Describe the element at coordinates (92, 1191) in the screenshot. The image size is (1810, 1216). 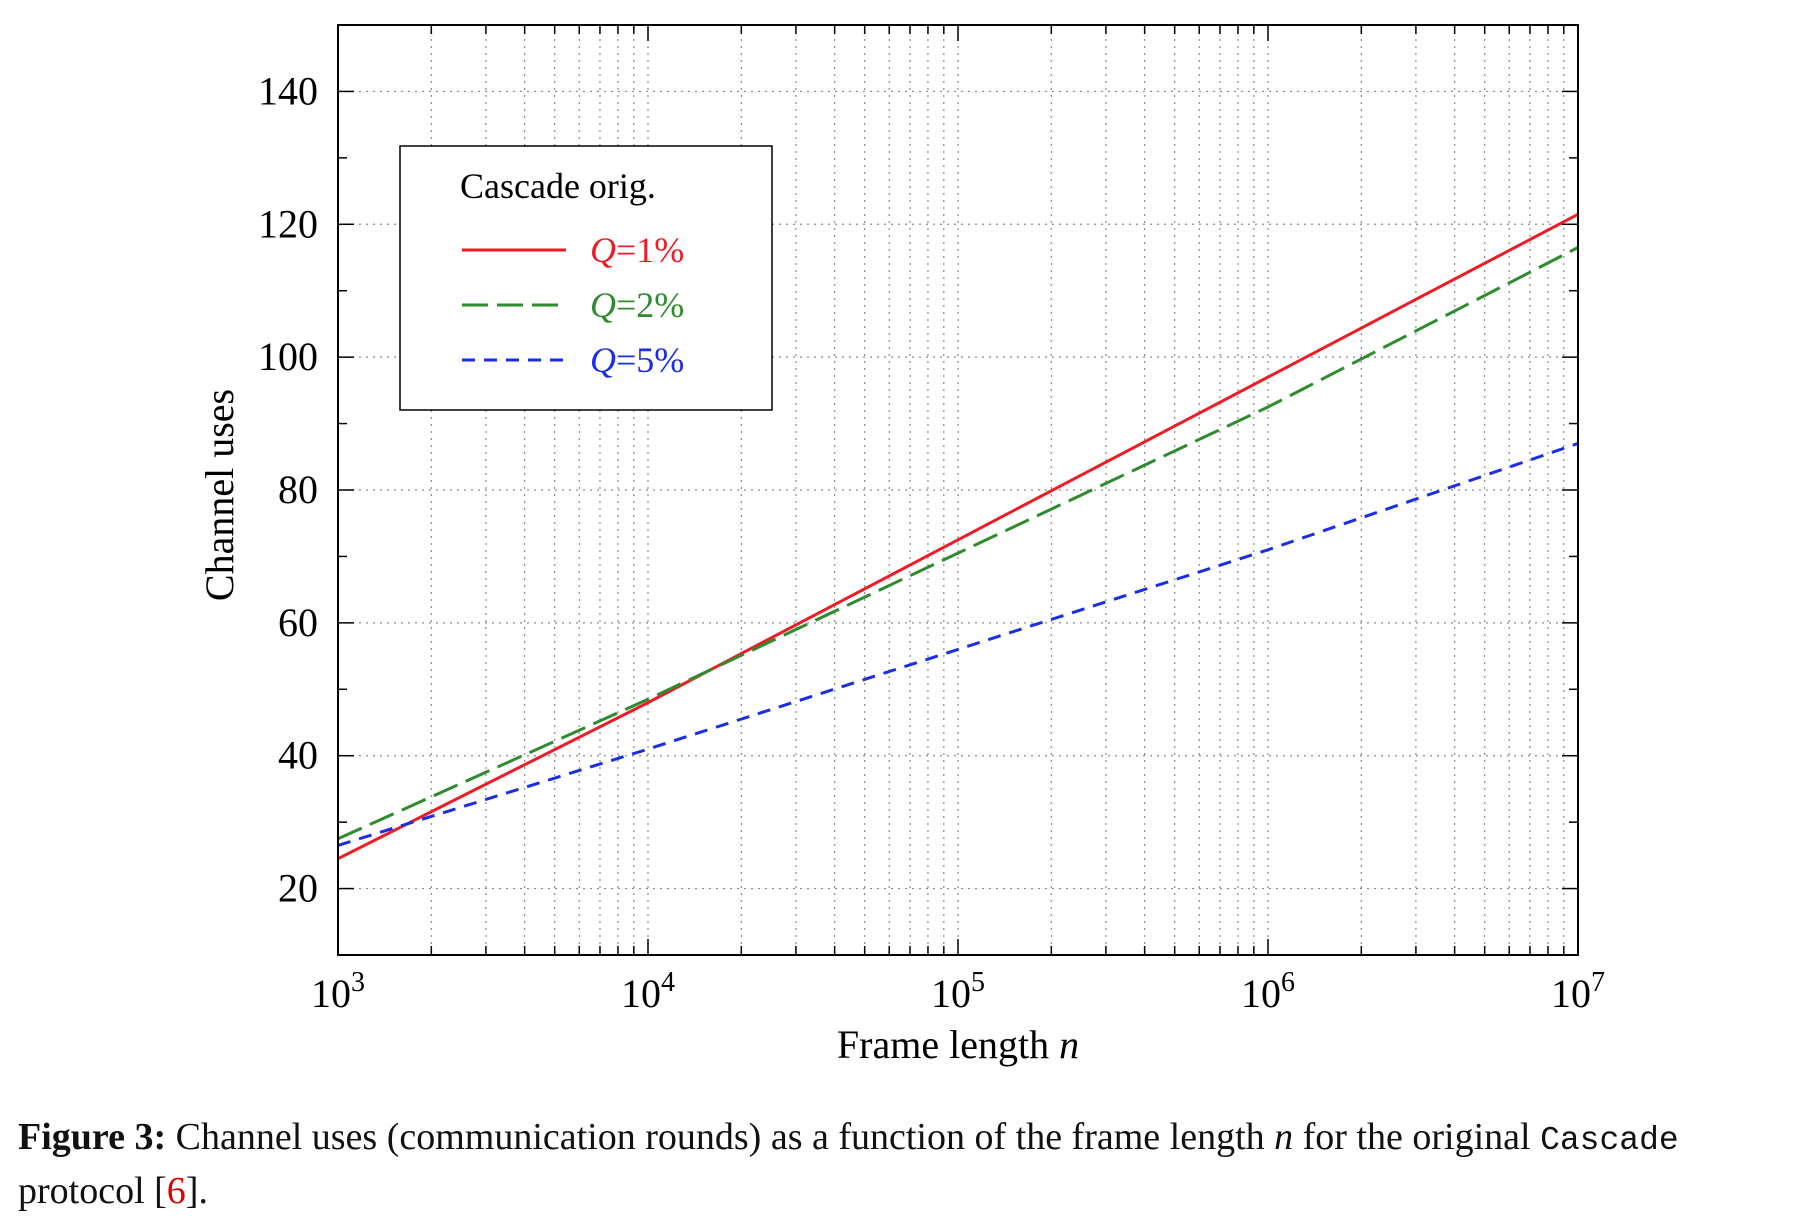
I see `caption-text-3: protocol [` at that location.